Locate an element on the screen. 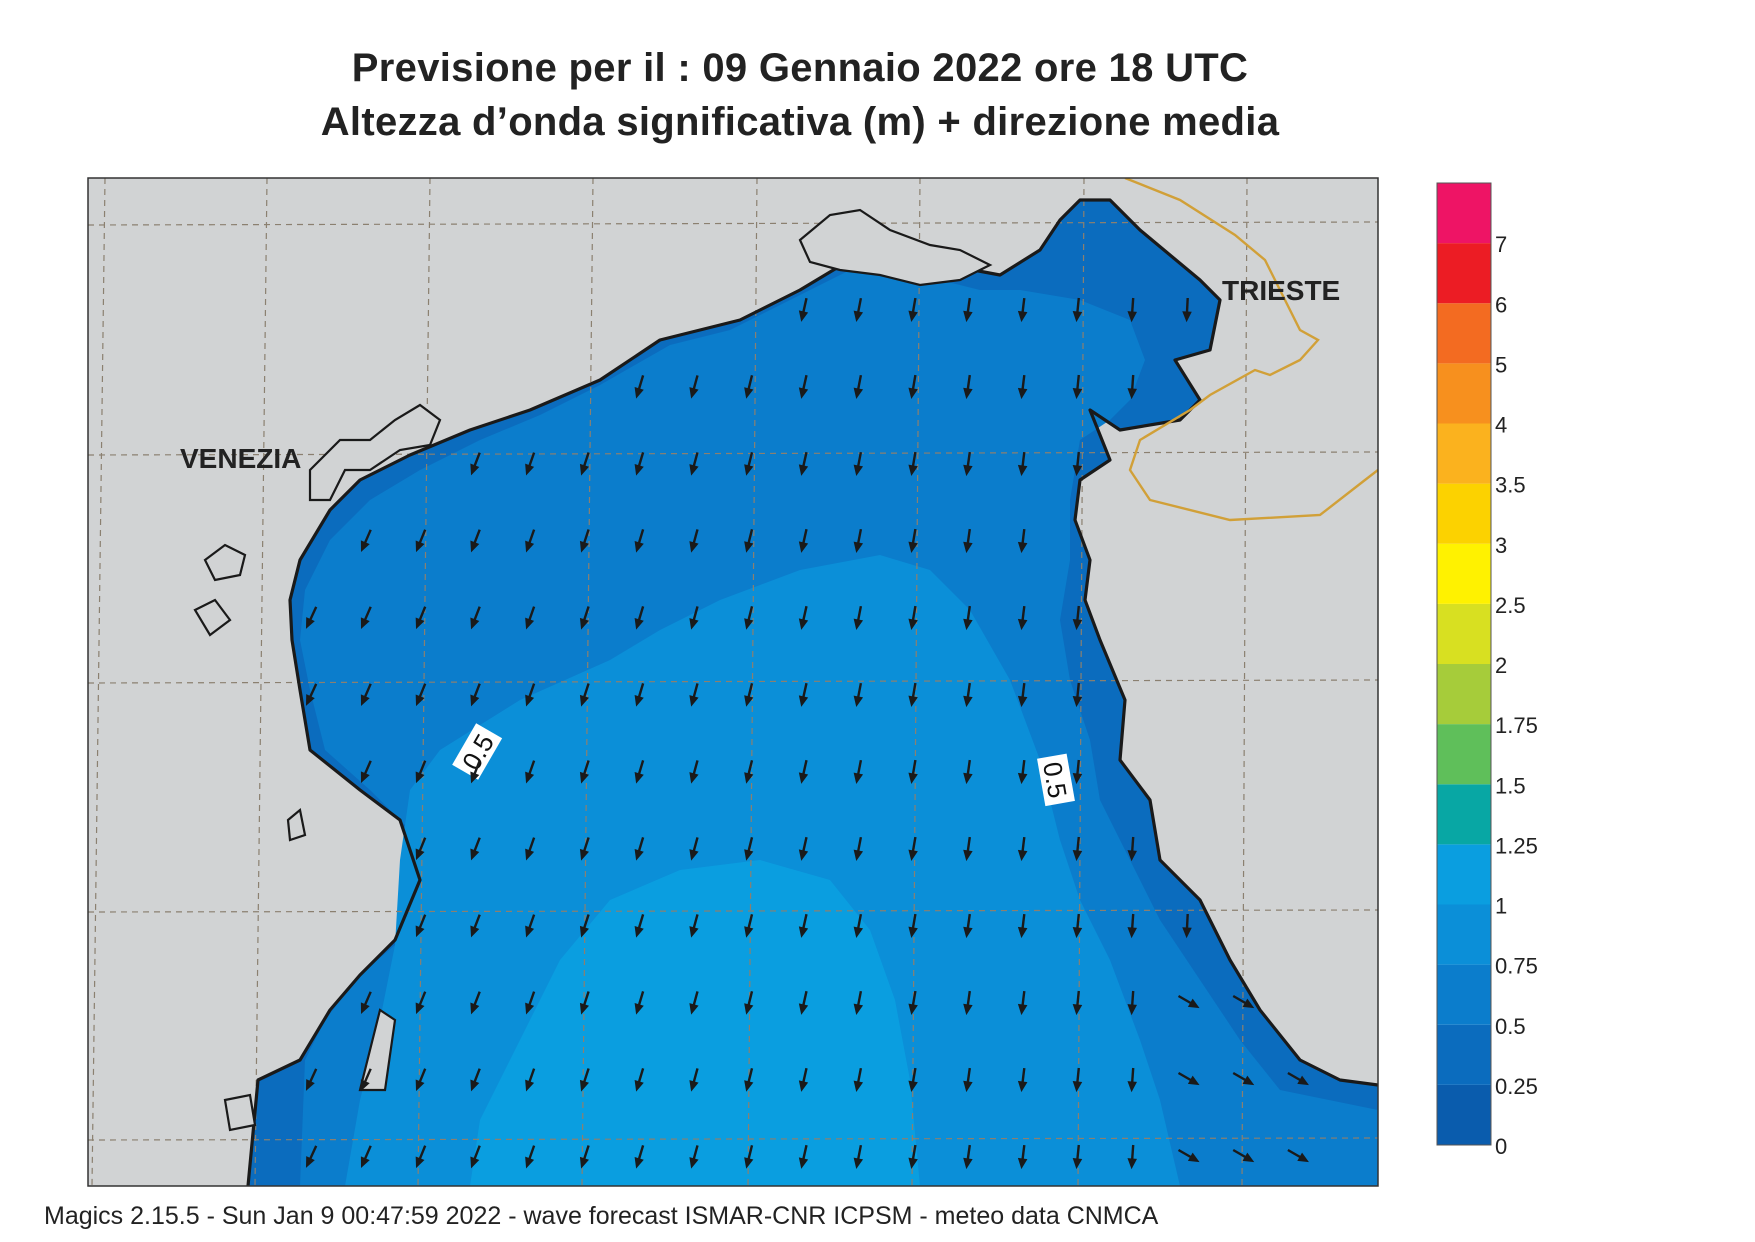 The width and height of the screenshot is (1755, 1242). city-label-venezia: VENEZIA is located at coordinates (240, 458).